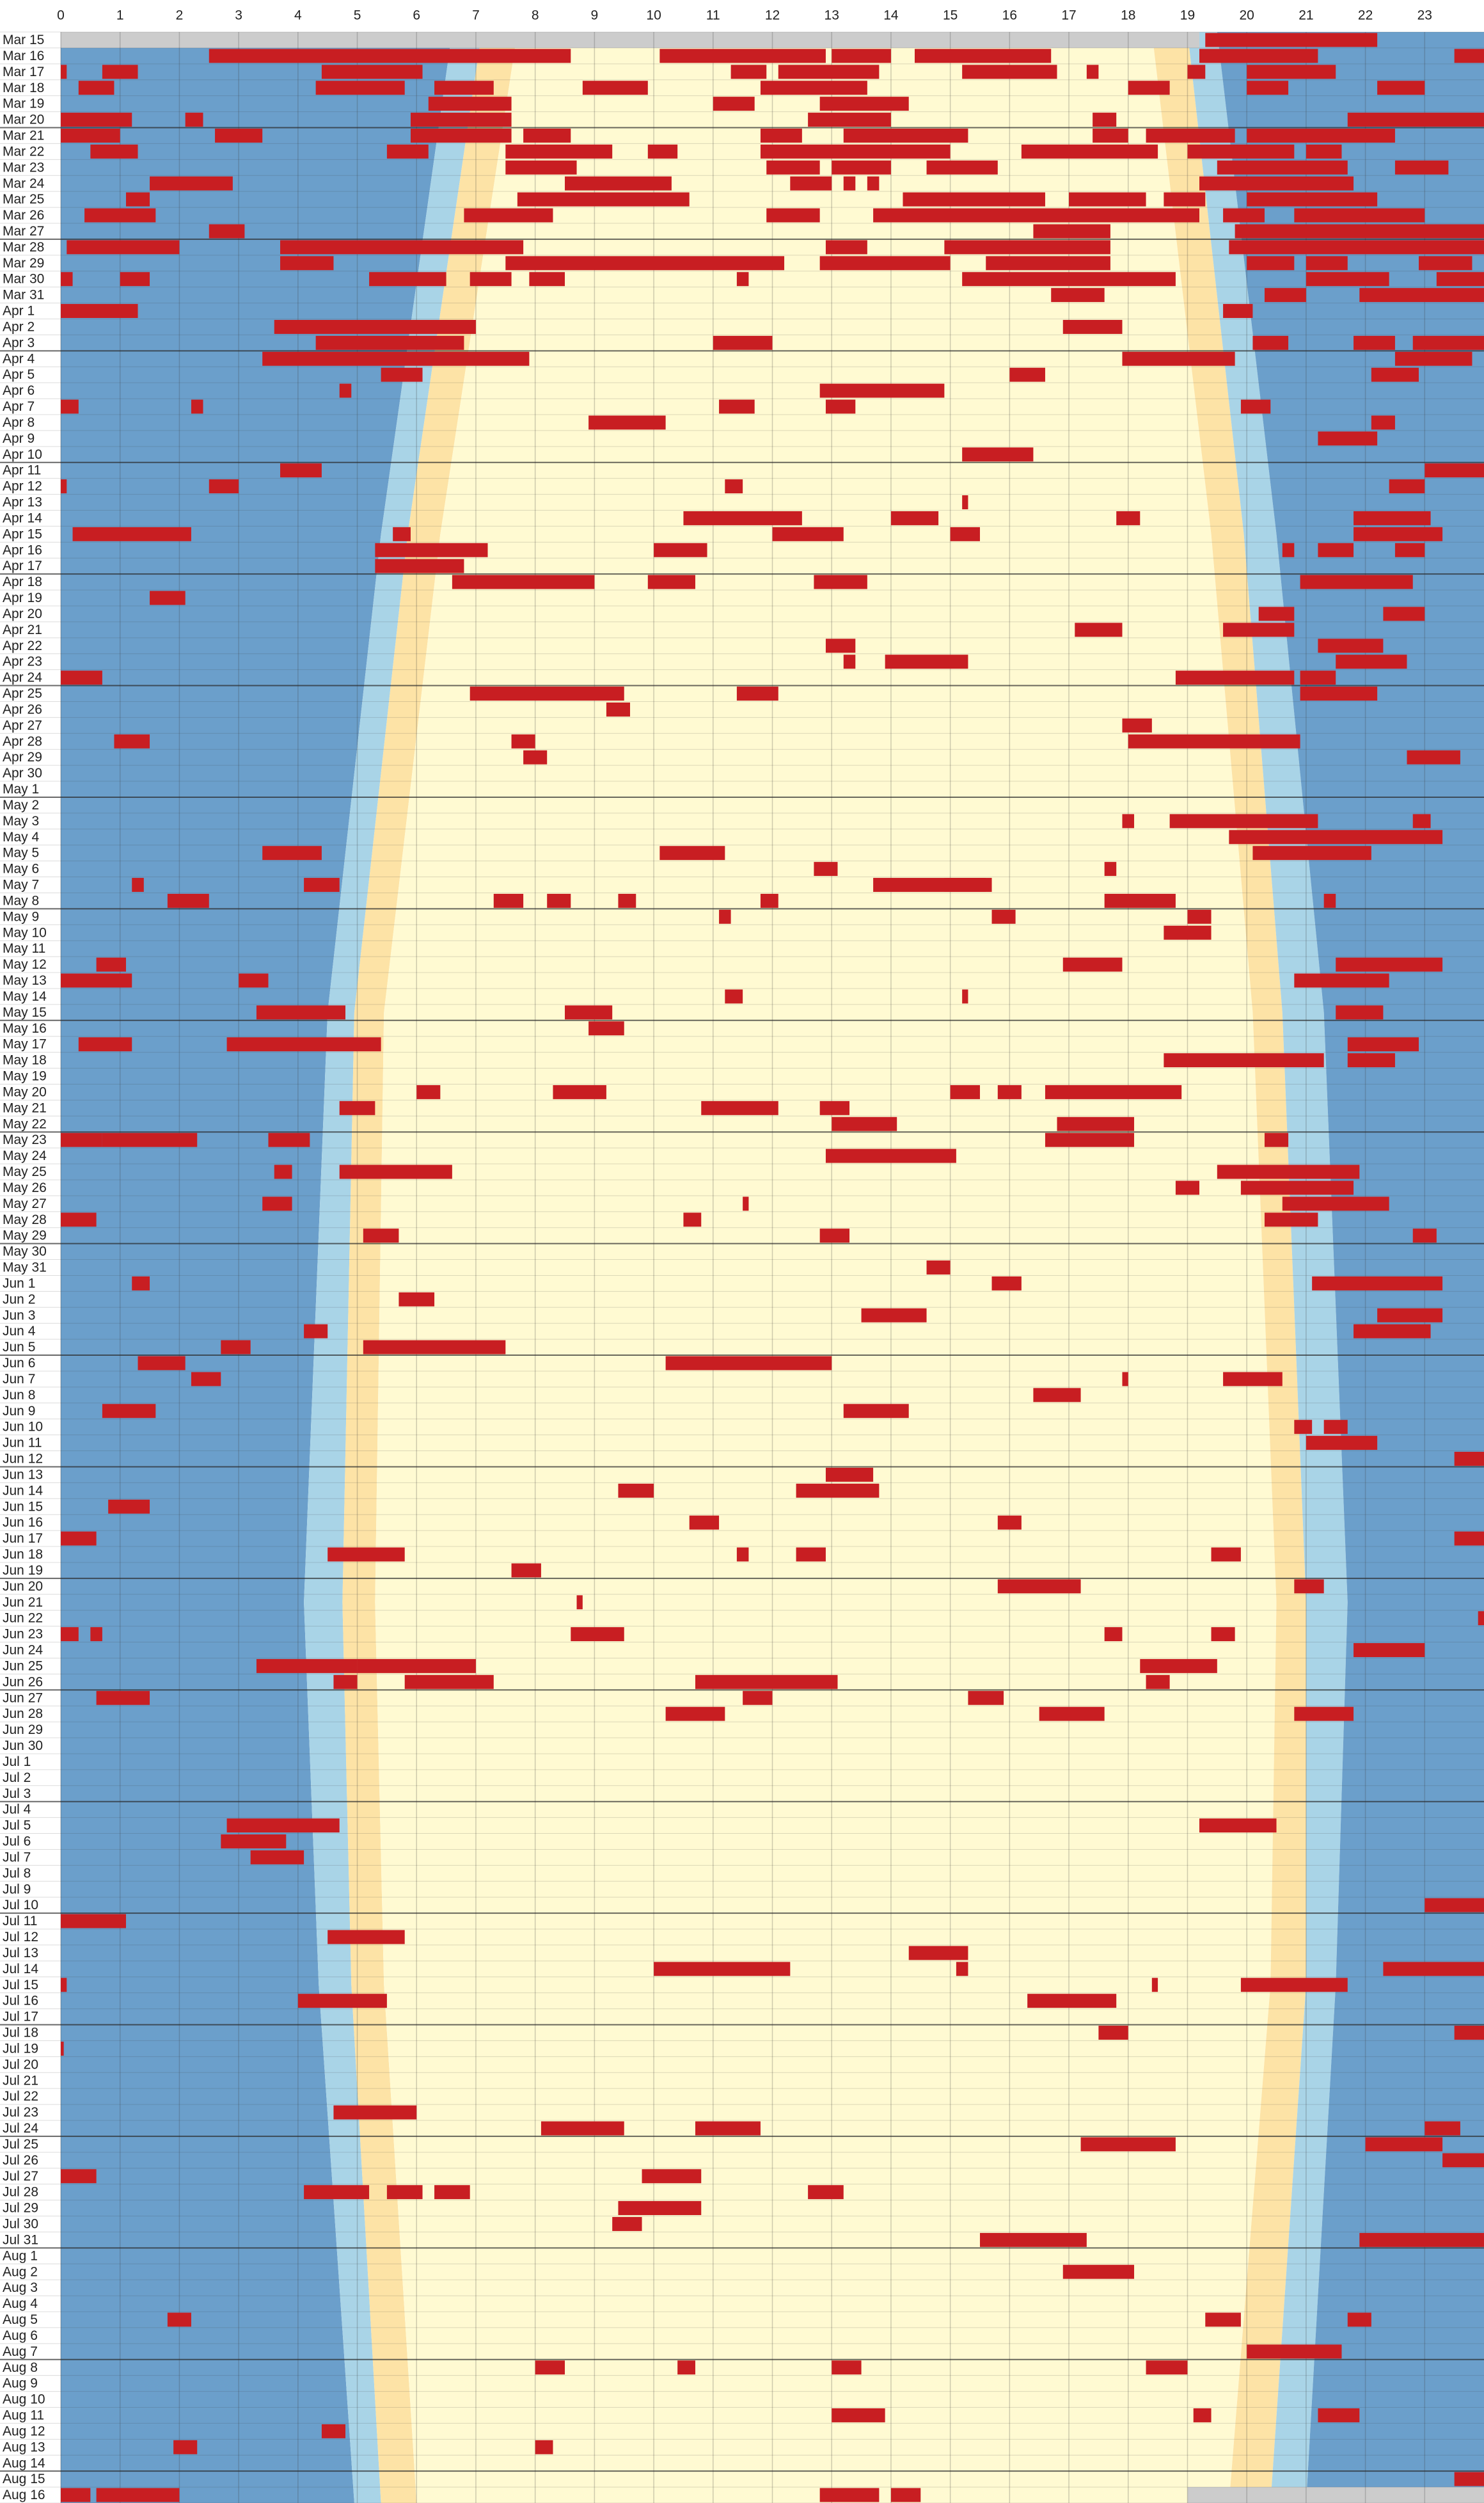 The height and width of the screenshot is (2503, 1484). Describe the element at coordinates (17, 1857) in the screenshot. I see `day-label: Jul 7` at that location.